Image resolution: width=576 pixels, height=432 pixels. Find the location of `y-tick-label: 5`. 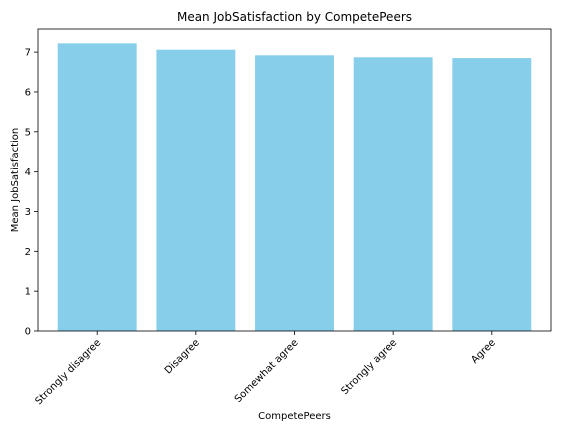

y-tick-label: 5 is located at coordinates (28, 132).